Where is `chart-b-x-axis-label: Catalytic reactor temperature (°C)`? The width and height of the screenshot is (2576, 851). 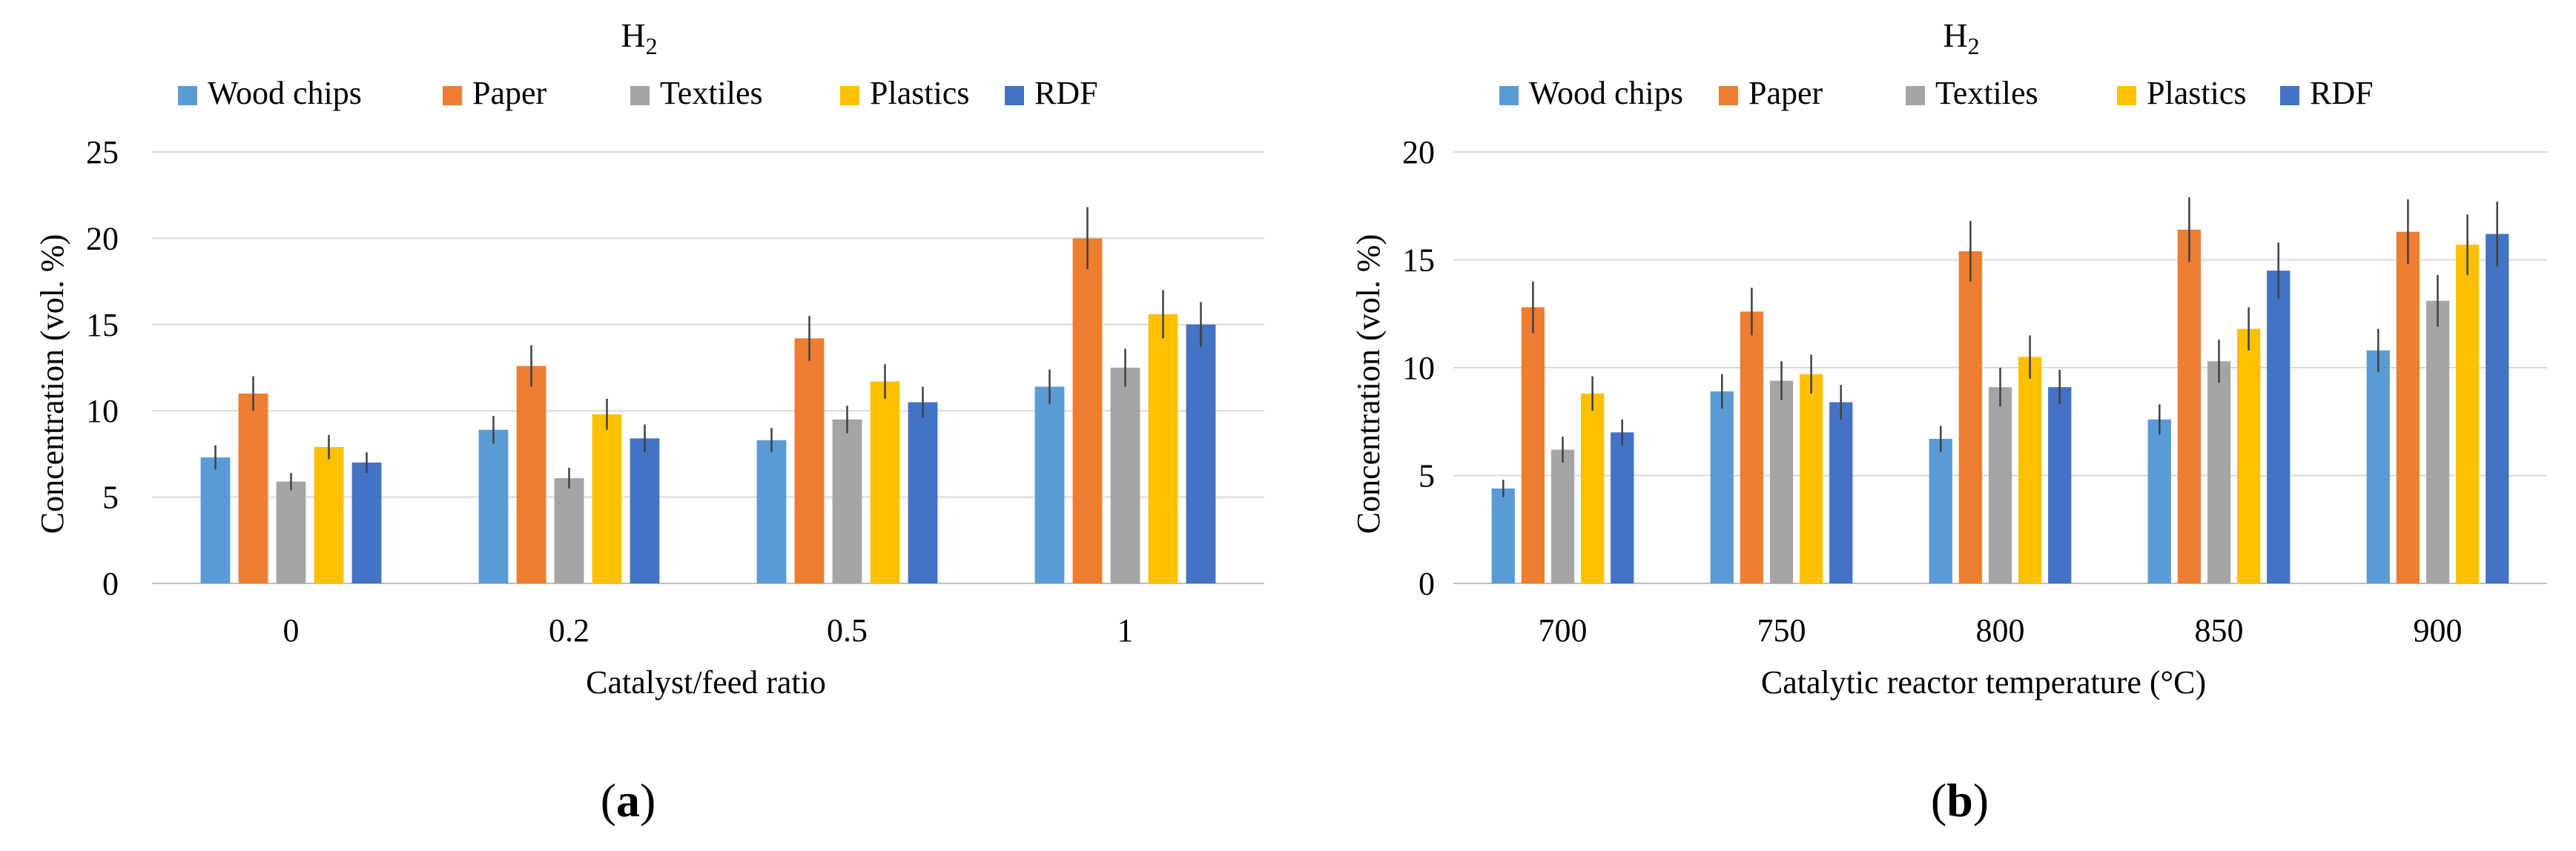 chart-b-x-axis-label: Catalytic reactor temperature (°C) is located at coordinates (1983, 682).